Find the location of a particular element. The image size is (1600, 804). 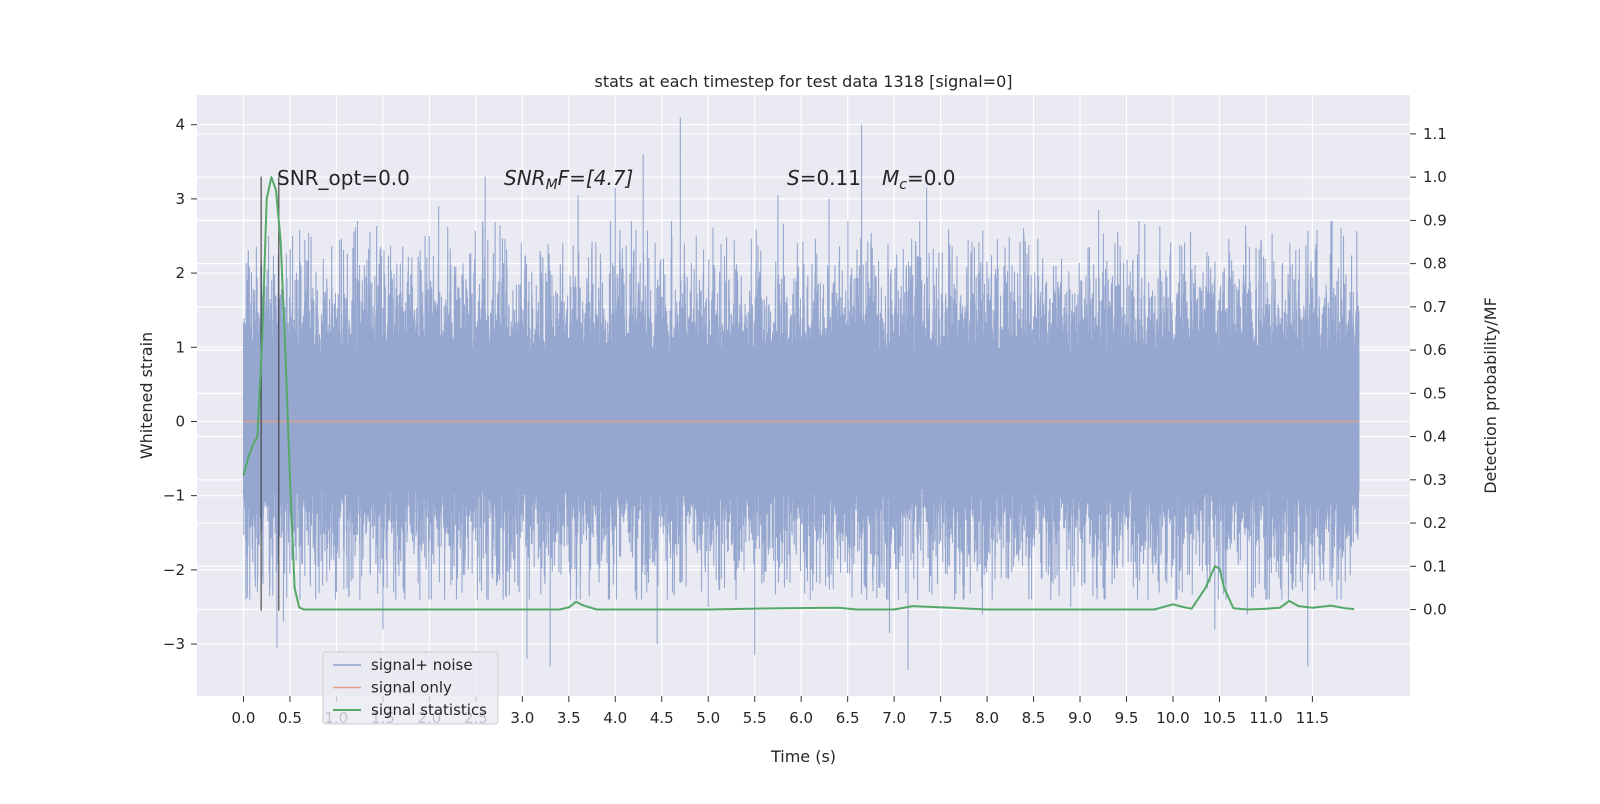

annotation-s: S=0.11 is located at coordinates (824, 178).